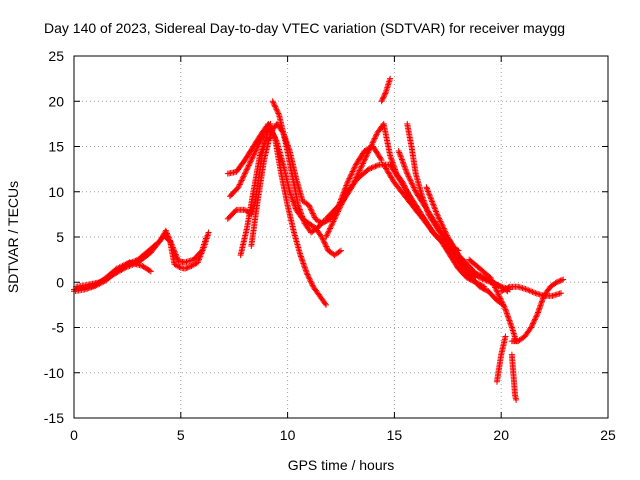 The height and width of the screenshot is (480, 640). I want to click on x-tick-label: 20, so click(501, 435).